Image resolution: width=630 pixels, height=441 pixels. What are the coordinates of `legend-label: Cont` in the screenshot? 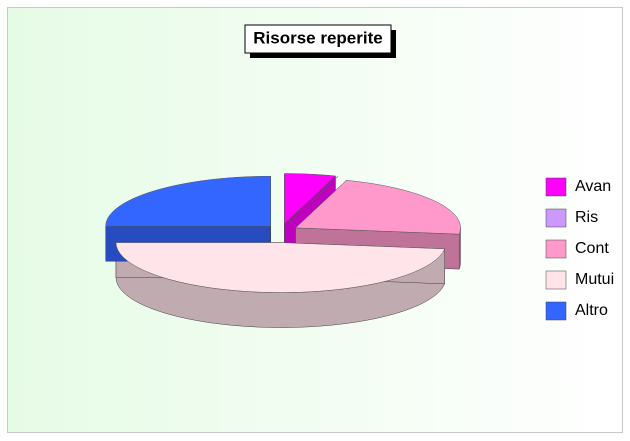 It's located at (592, 248).